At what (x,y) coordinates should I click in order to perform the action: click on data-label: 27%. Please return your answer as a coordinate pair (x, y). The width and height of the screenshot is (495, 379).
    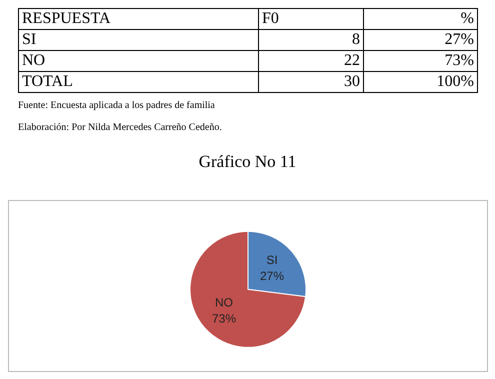
    Looking at the image, I should click on (272, 276).